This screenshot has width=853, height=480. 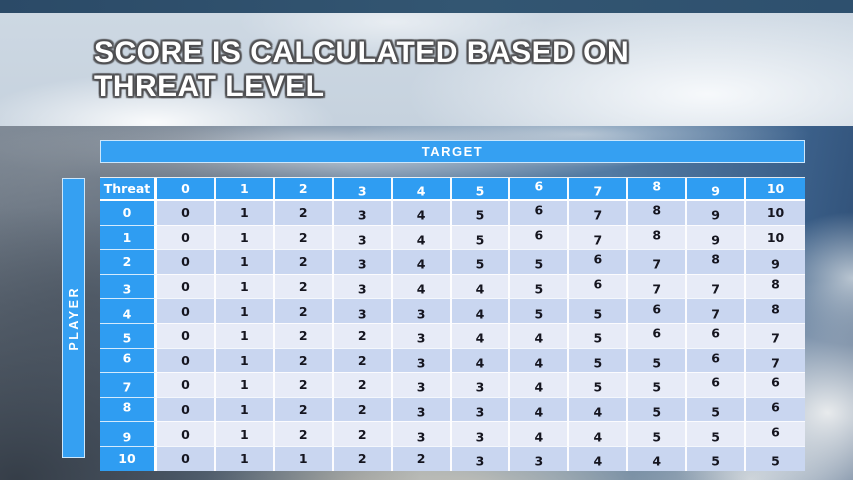 I want to click on slide-title-line2: THREAT LEVEL, so click(x=209, y=86).